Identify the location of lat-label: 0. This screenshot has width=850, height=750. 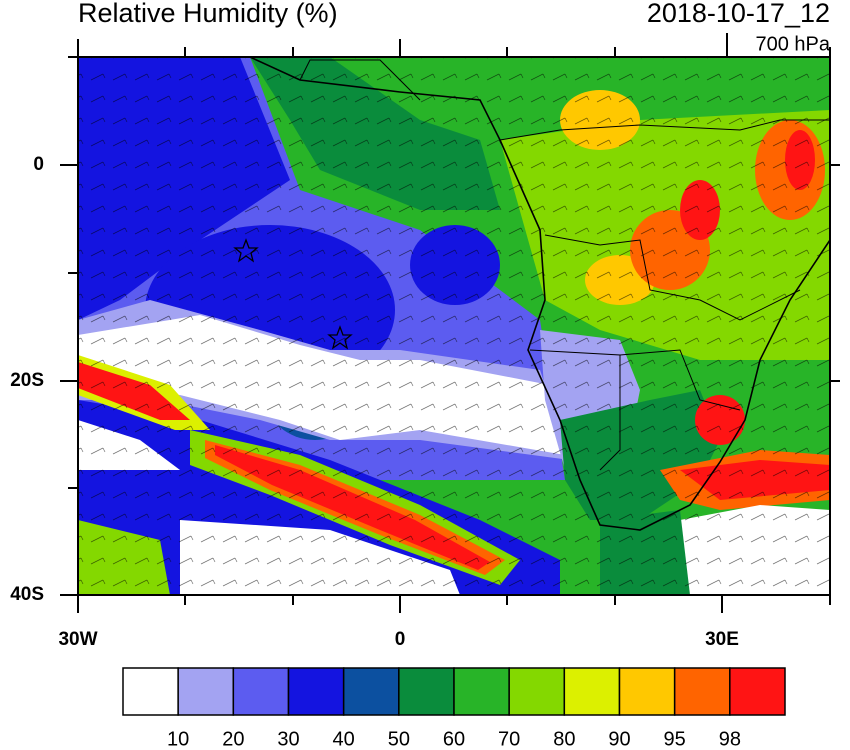
(38, 164).